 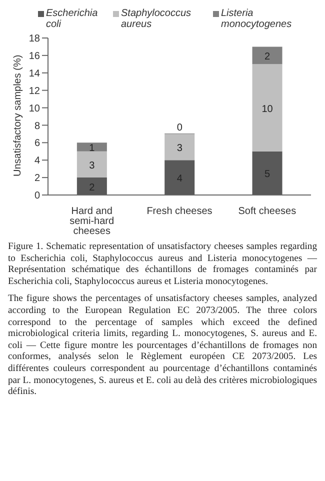 I want to click on y-tick-label: 14, so click(x=34, y=74).